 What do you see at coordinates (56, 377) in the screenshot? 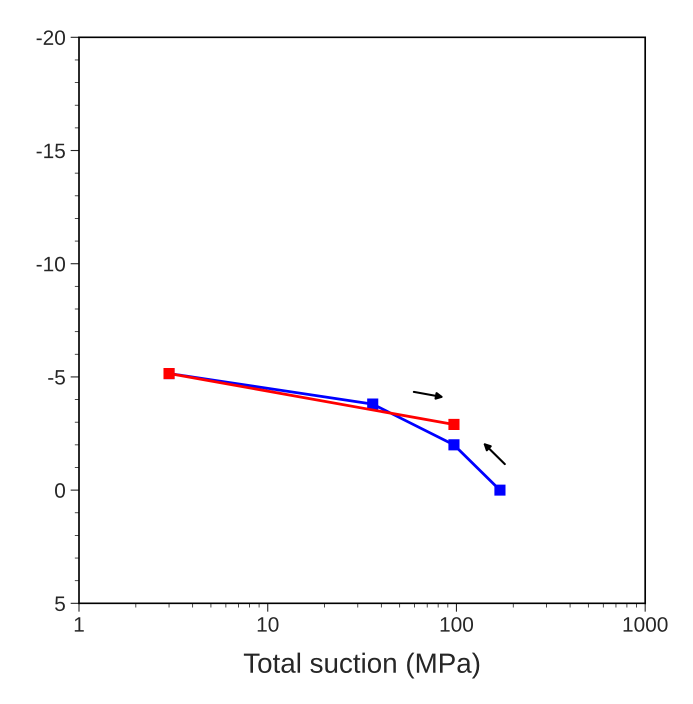
I see `y-tick-label: -5` at bounding box center [56, 377].